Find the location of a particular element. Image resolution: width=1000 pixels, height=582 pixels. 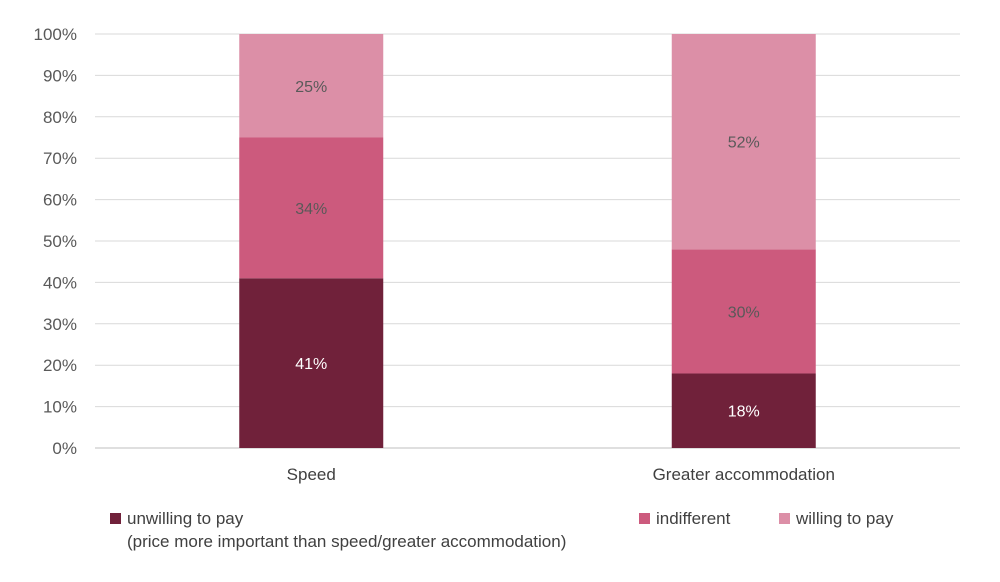

y-tick-label: 70% is located at coordinates (60, 158).